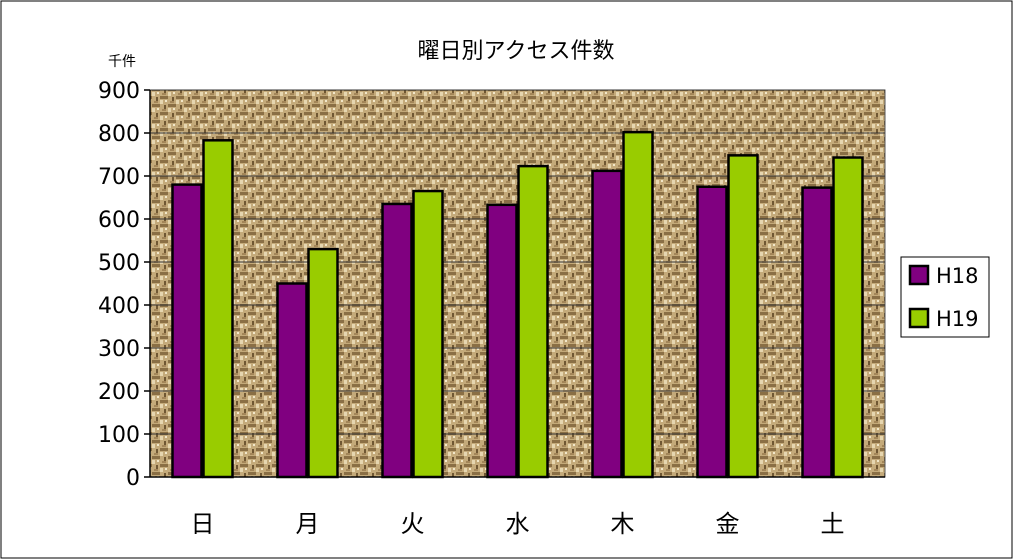  I want to click on legend-swatch-h19, so click(919, 318).